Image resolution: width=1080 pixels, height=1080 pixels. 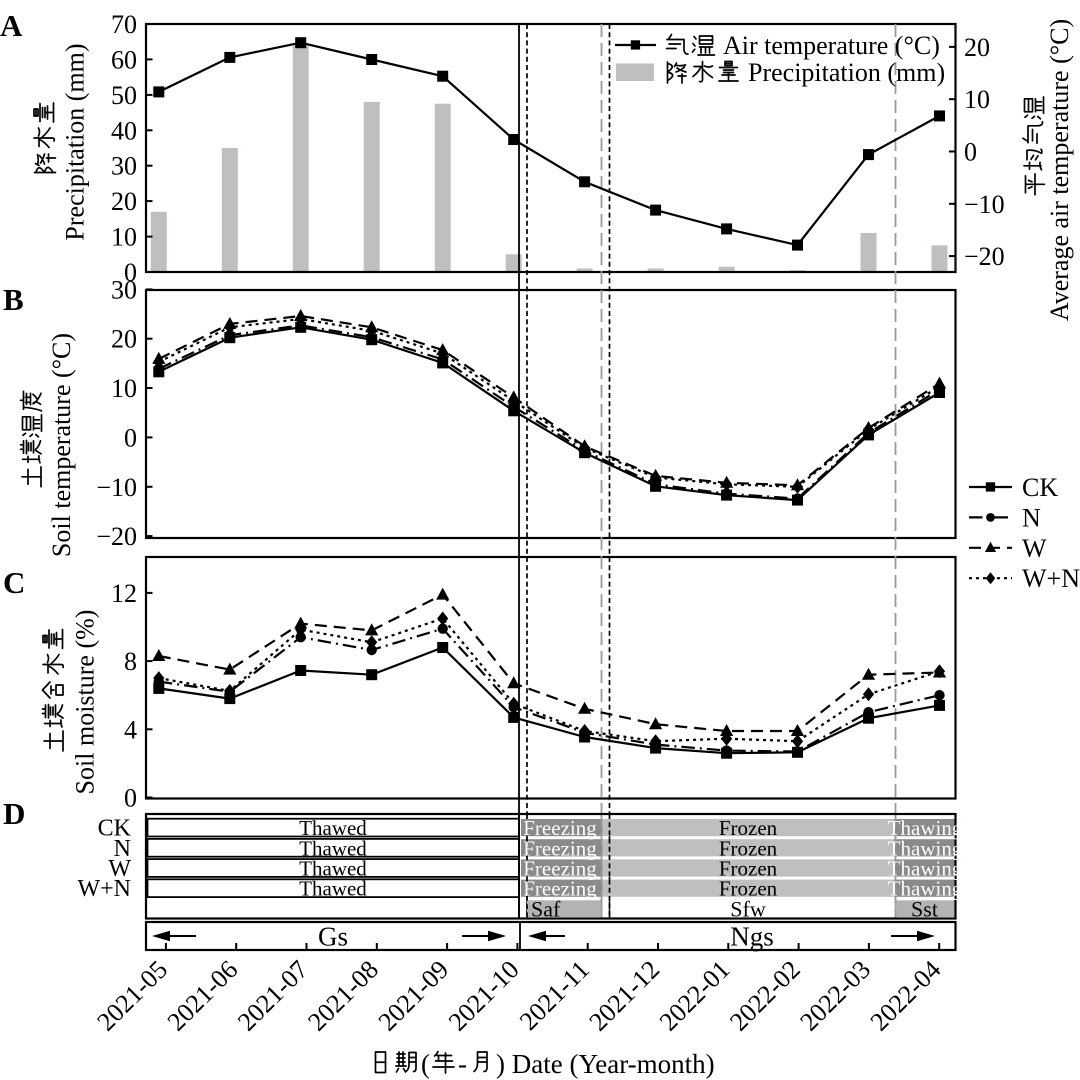 I want to click on svg-text: Saf, so click(x=546, y=908).